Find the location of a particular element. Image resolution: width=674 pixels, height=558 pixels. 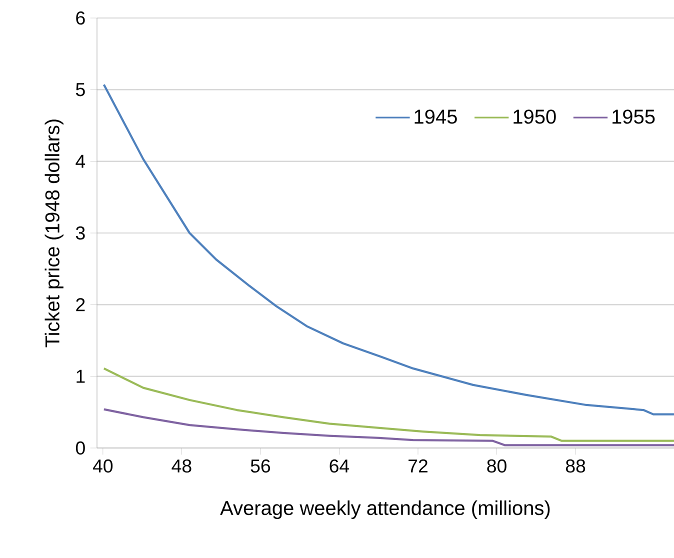

y-tick-label: 6 is located at coordinates (80, 18).